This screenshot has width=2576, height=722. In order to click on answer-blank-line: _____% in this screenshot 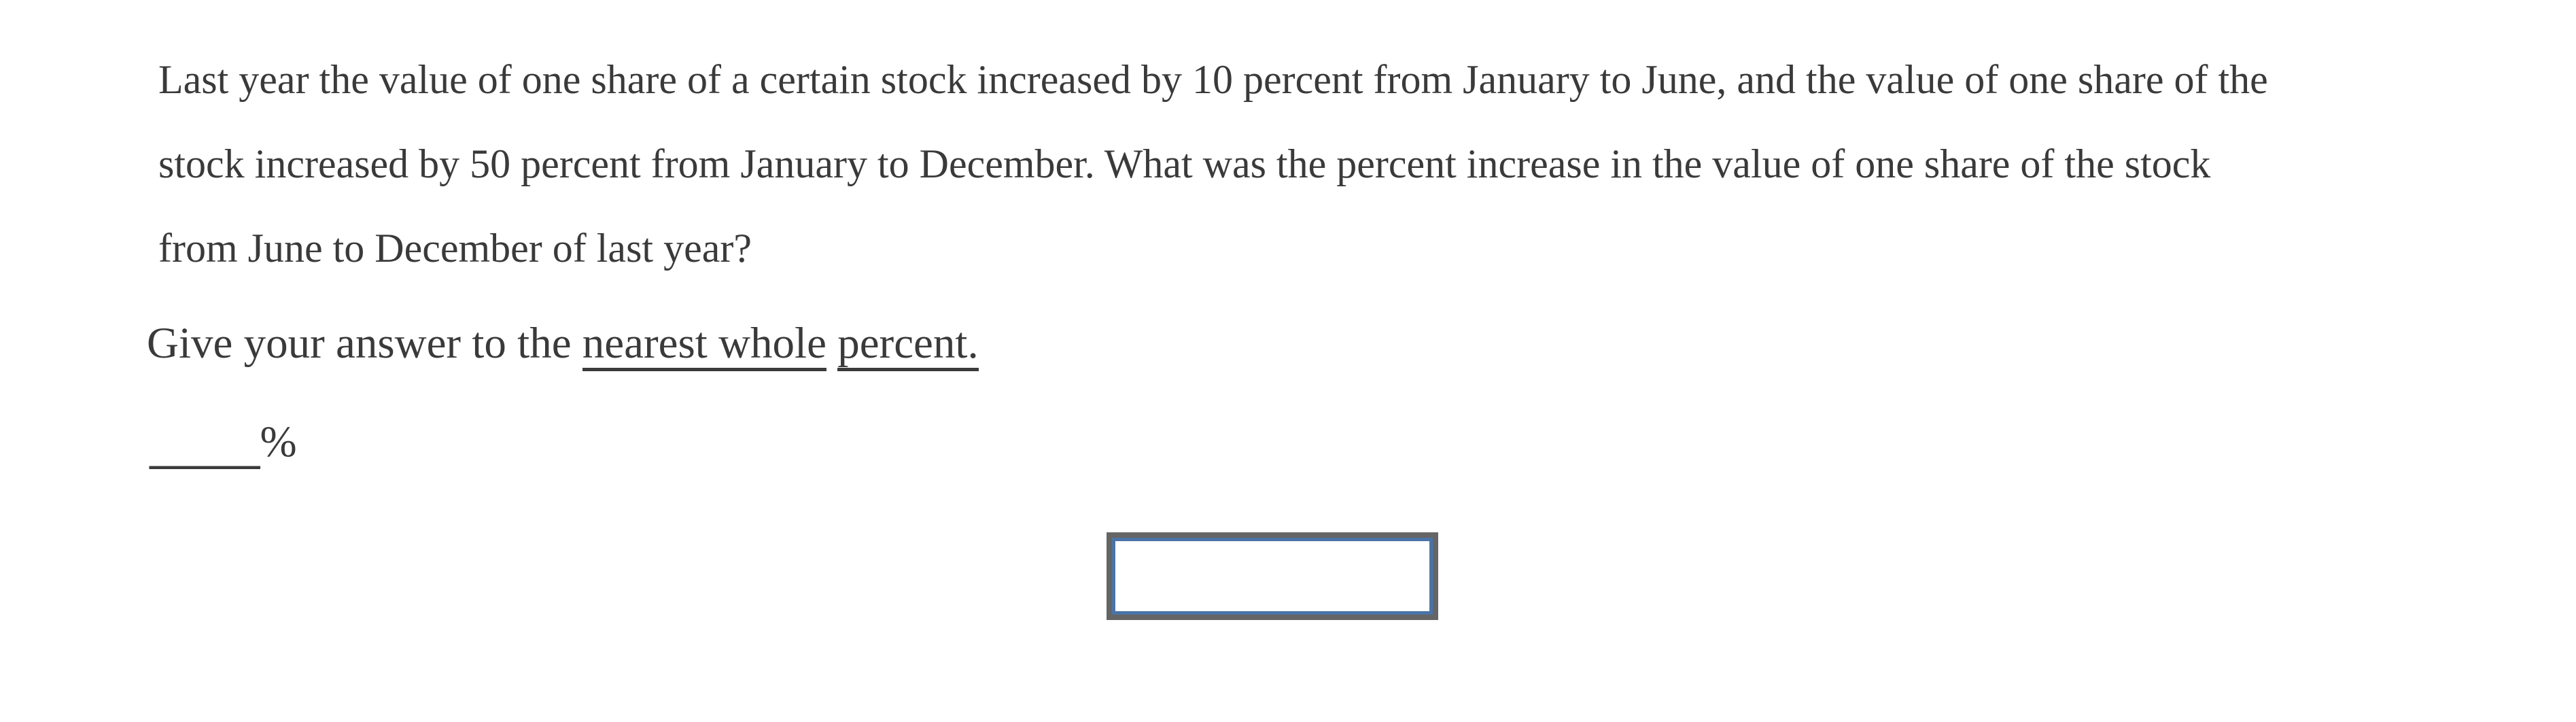, I will do `click(223, 445)`.